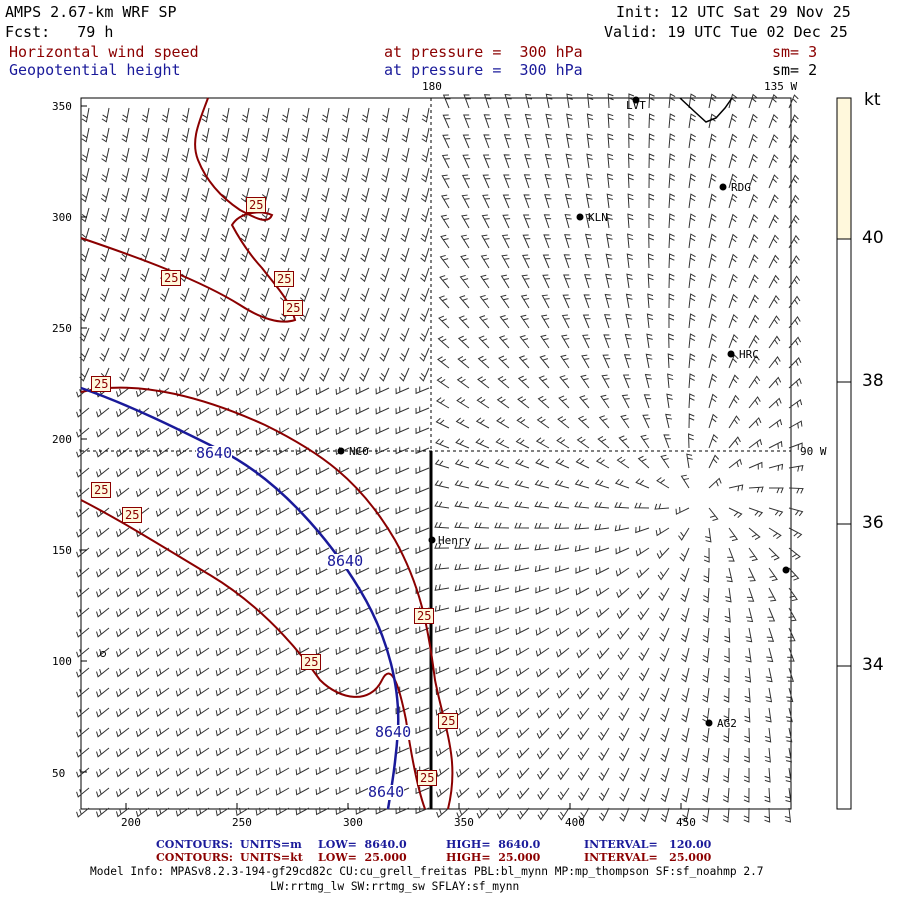 This screenshot has width=900, height=900. What do you see at coordinates (727, 723) in the screenshot?
I see `station-ag2-label: AG2` at bounding box center [727, 723].